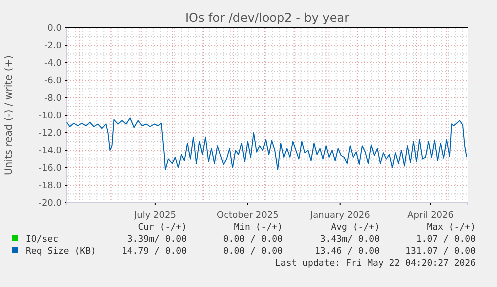 This screenshot has height=287, width=497. I want to click on text: Max (-/+), so click(451, 228).